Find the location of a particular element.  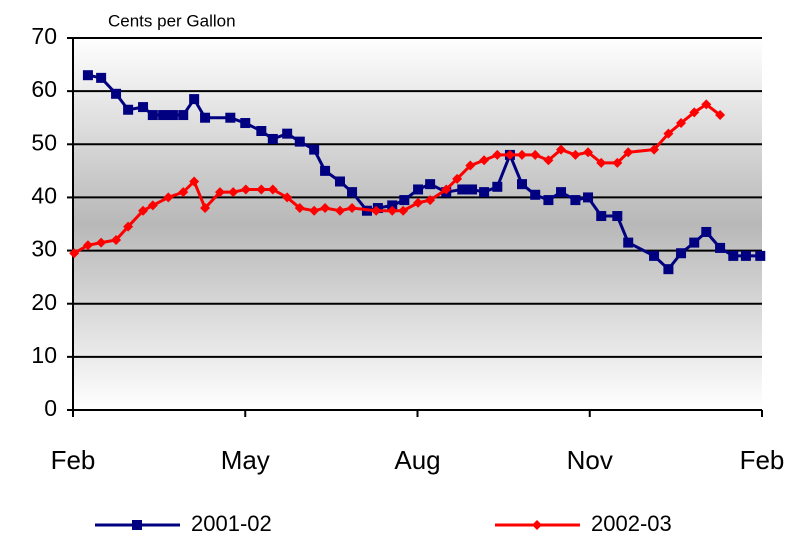

y-tick-label: 30 is located at coordinates (44, 249).